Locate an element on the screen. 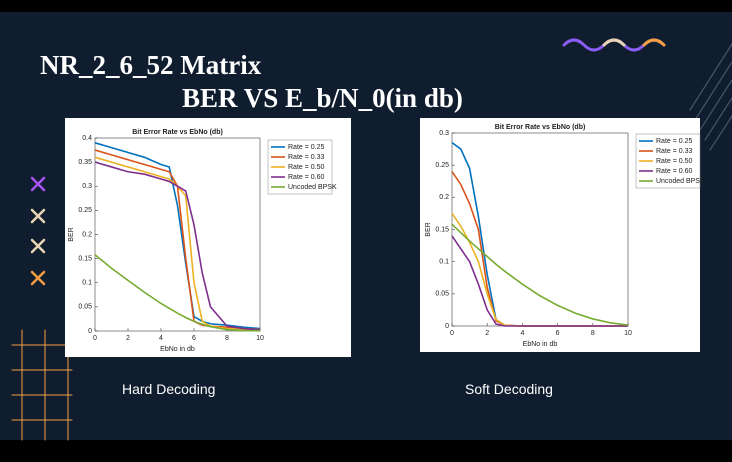  caption: Hard Decoding is located at coordinates (168, 389).